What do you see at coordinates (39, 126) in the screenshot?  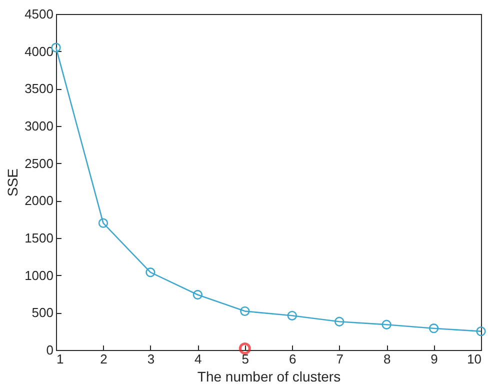 I see `y-tick-label: 3000` at bounding box center [39, 126].